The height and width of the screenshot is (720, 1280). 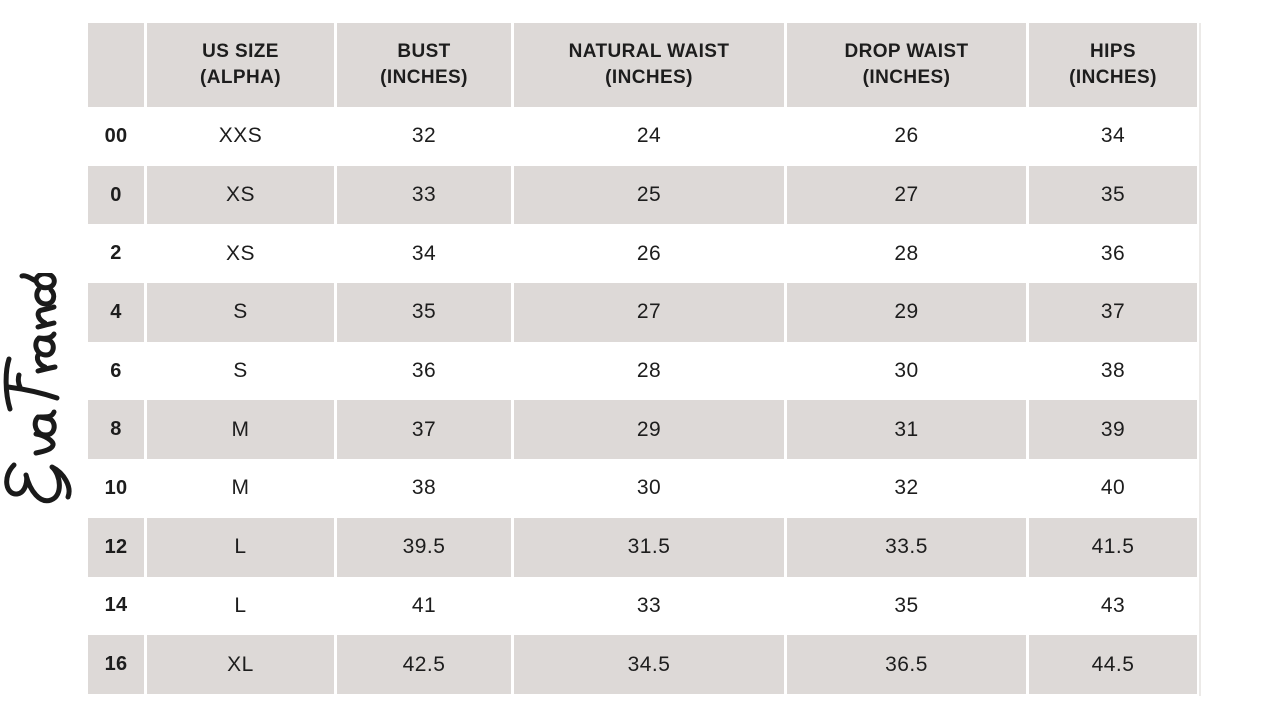 What do you see at coordinates (1113, 254) in the screenshot?
I see `cell-hips: 36` at bounding box center [1113, 254].